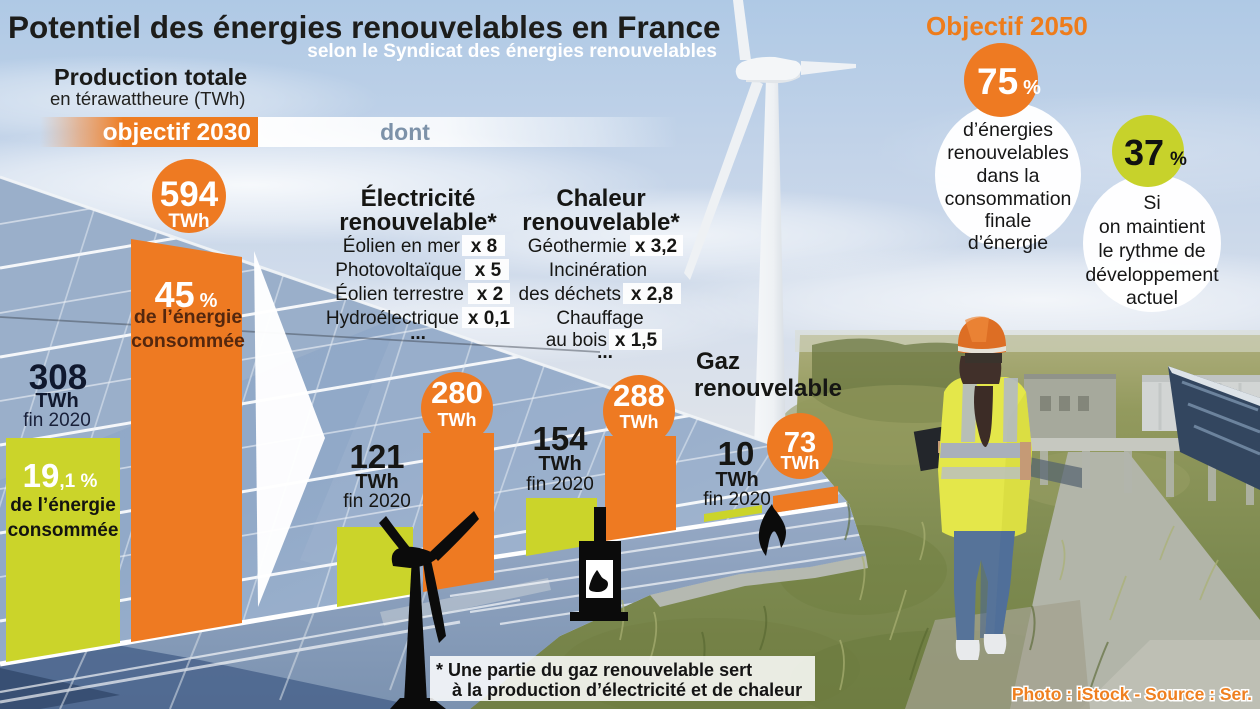 The height and width of the screenshot is (709, 1260). I want to click on svg-text: x 5, so click(488, 270).